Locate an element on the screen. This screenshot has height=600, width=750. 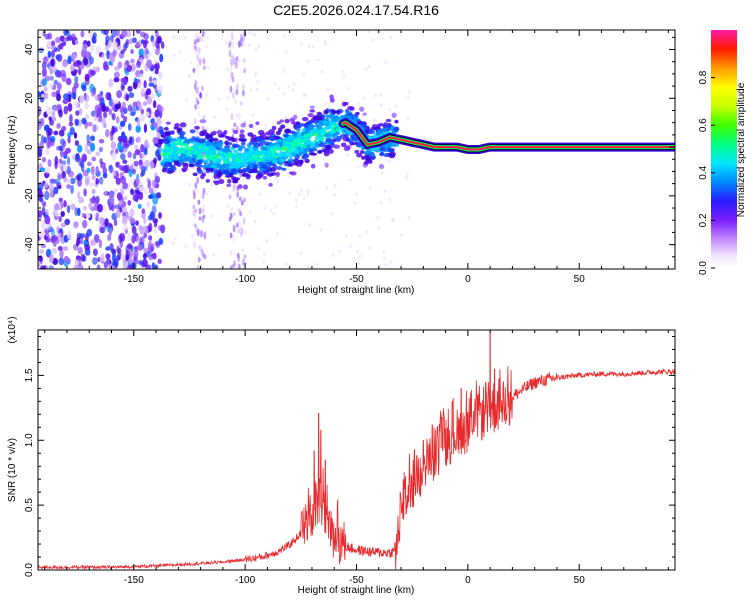
spectrogram-y-tick-label: -20 is located at coordinates (29, 195).